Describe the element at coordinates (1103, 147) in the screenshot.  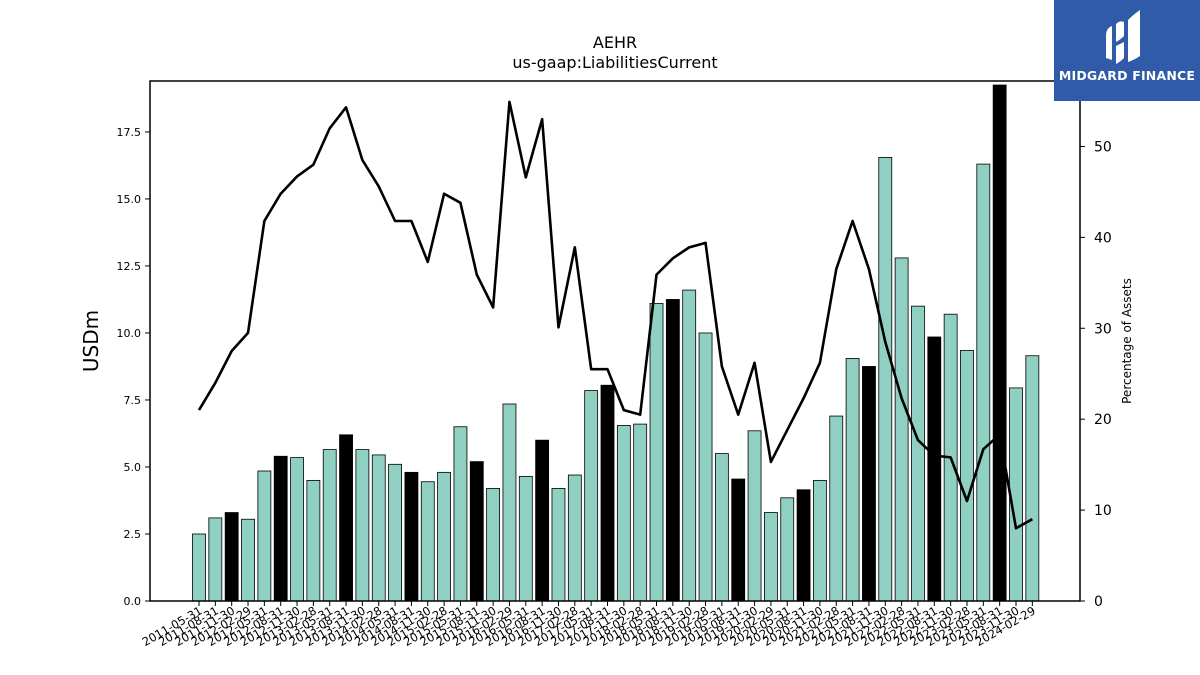
I see `y2-tick-label: 50` at that location.